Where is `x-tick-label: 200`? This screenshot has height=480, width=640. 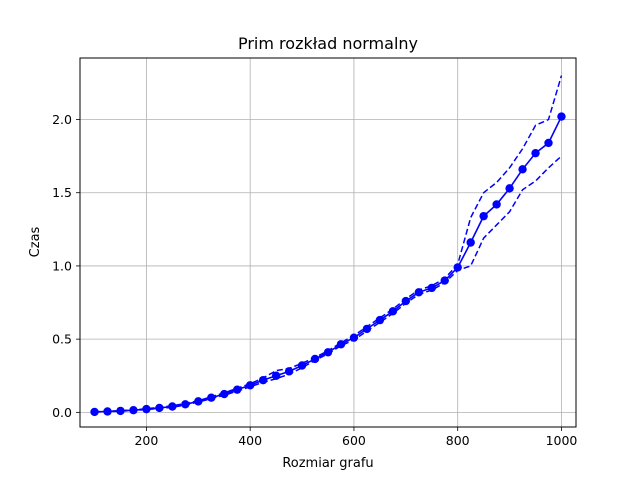 x-tick-label: 200 is located at coordinates (146, 440).